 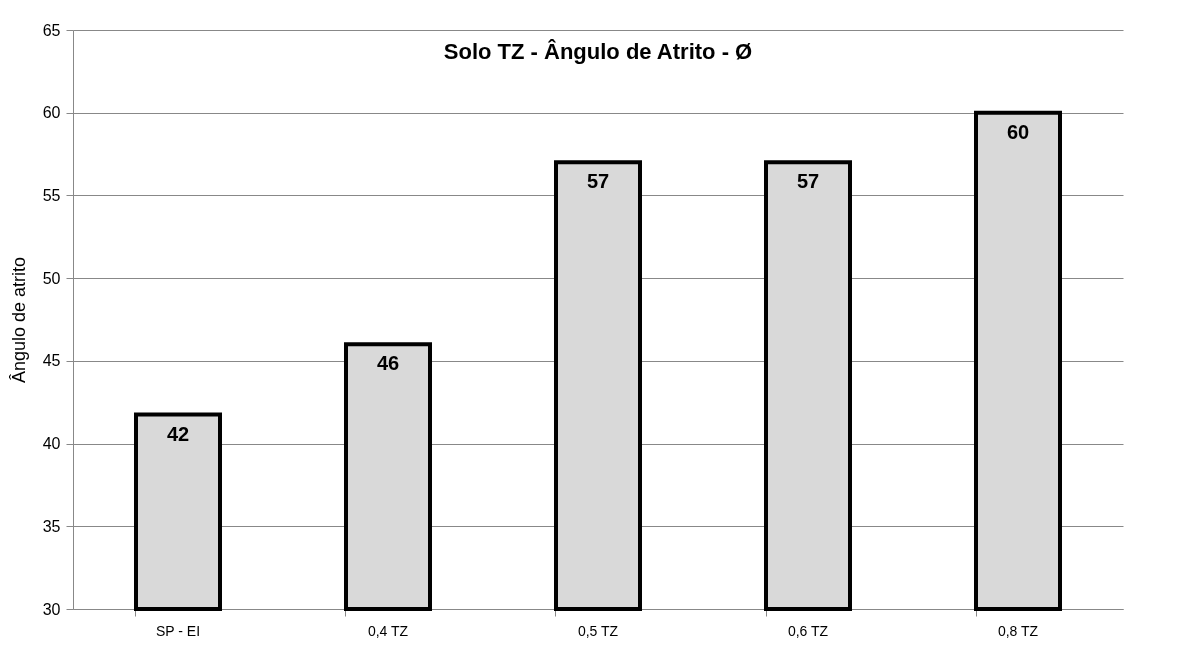 I want to click on x-tick-label: 0,4 TZ, so click(x=388, y=630).